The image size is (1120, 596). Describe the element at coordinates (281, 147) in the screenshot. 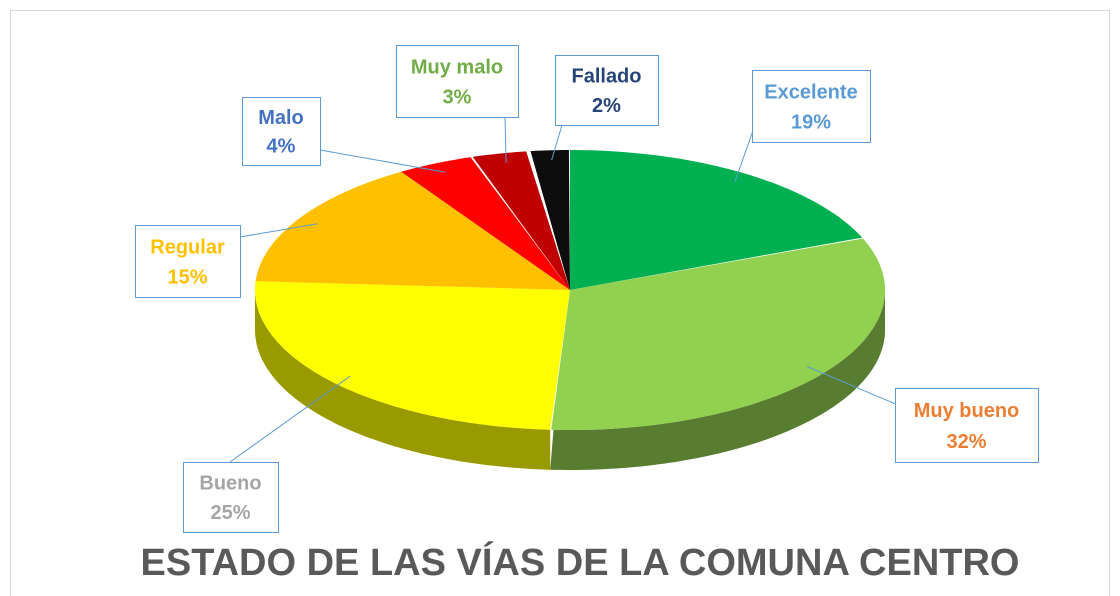

I see `value-label: 4%` at that location.